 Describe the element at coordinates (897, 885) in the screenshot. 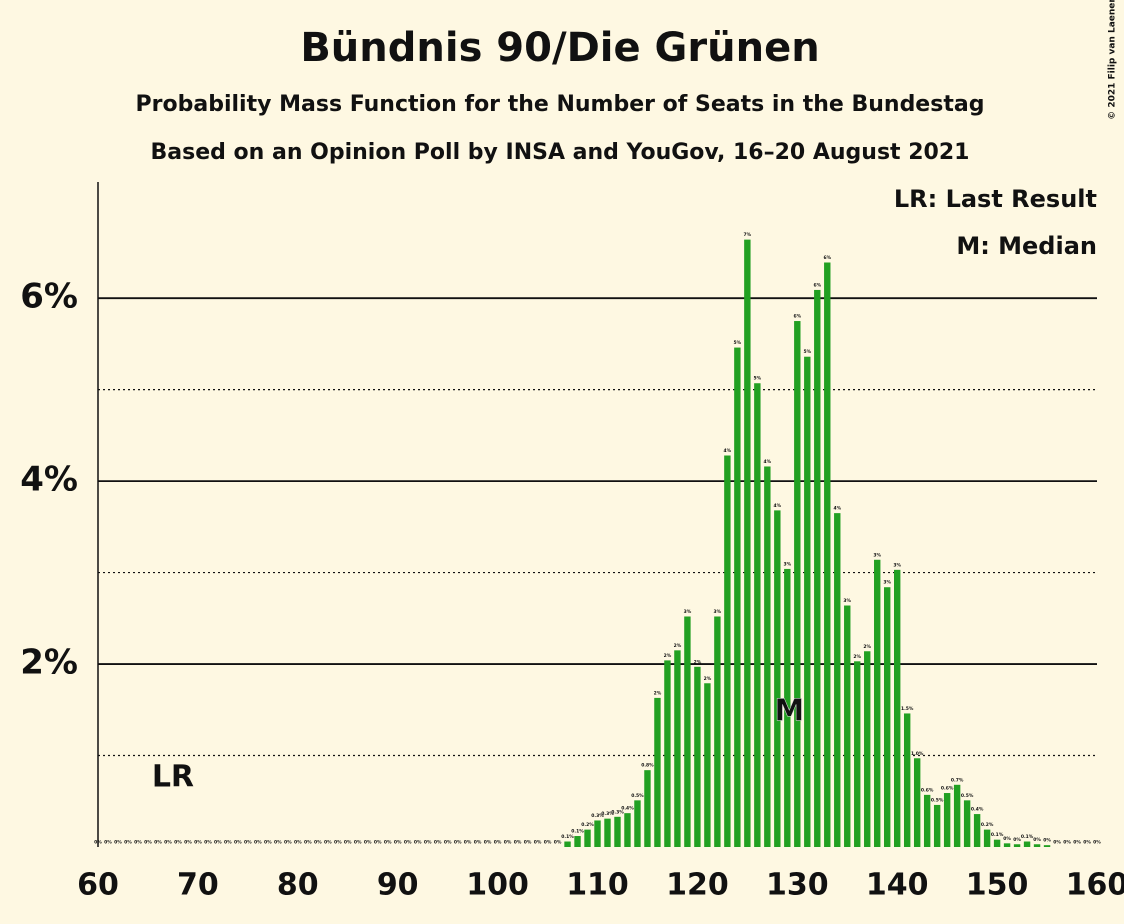

I see `x-tick-label: 140` at that location.